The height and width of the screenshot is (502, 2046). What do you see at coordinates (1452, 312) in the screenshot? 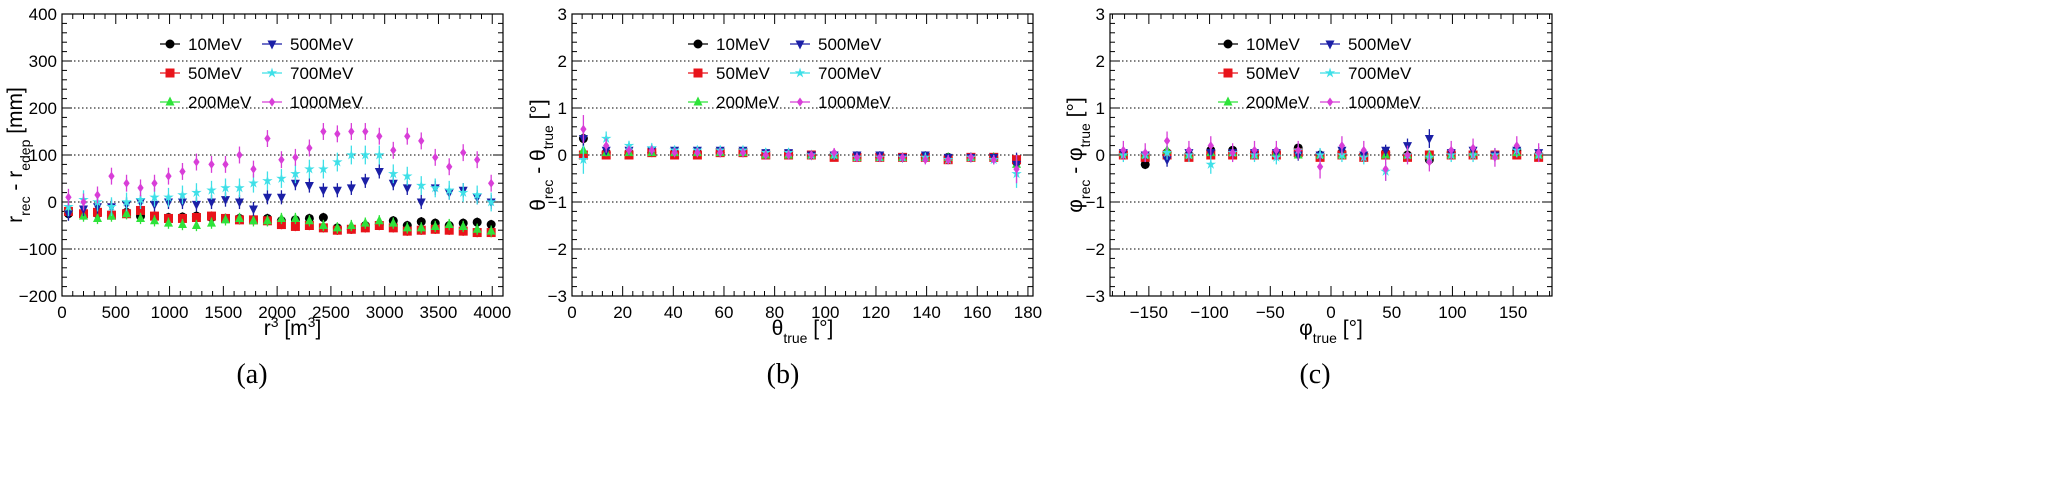
I see `x-tick-label: 100` at bounding box center [1452, 312].